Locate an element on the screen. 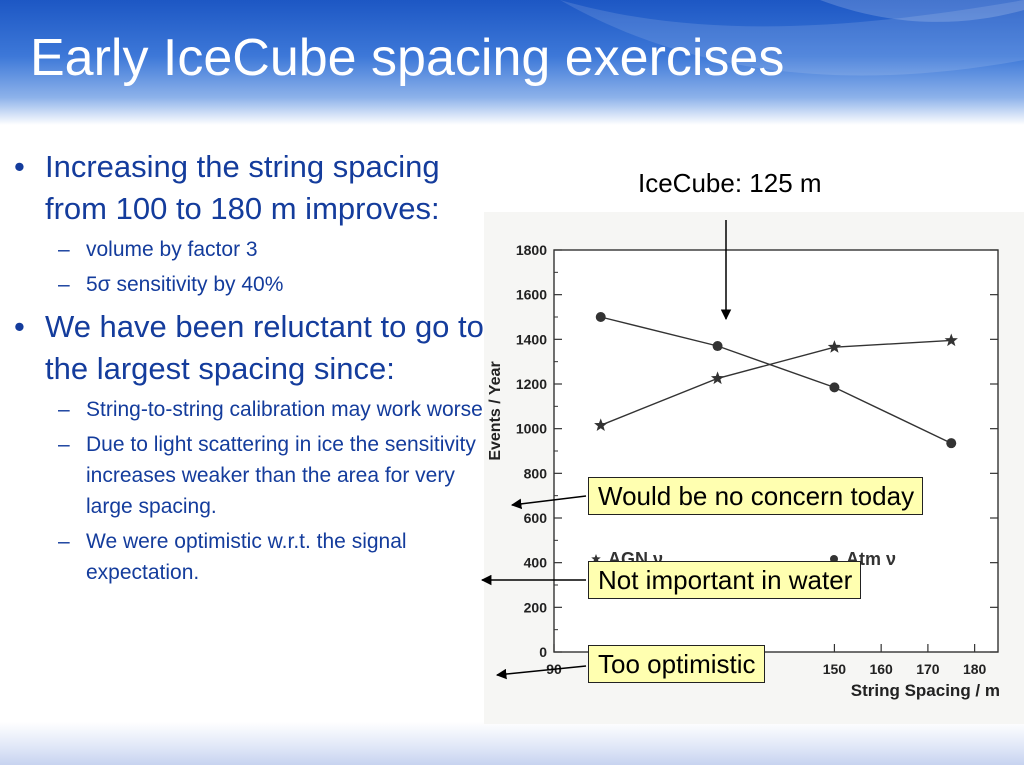 Image resolution: width=1024 pixels, height=765 pixels. x-tick-label: 150 is located at coordinates (835, 669).